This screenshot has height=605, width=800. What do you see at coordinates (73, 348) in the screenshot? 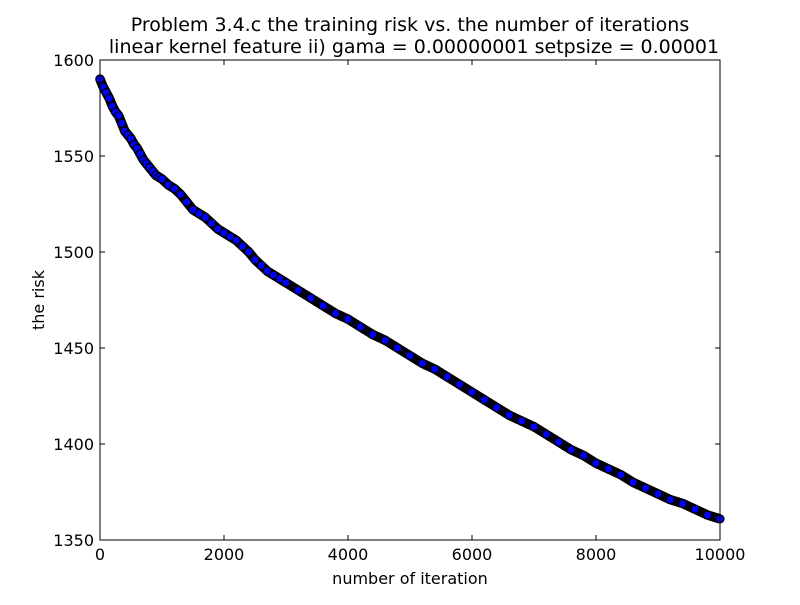
I see `y-tick-label: 1450` at bounding box center [73, 348].